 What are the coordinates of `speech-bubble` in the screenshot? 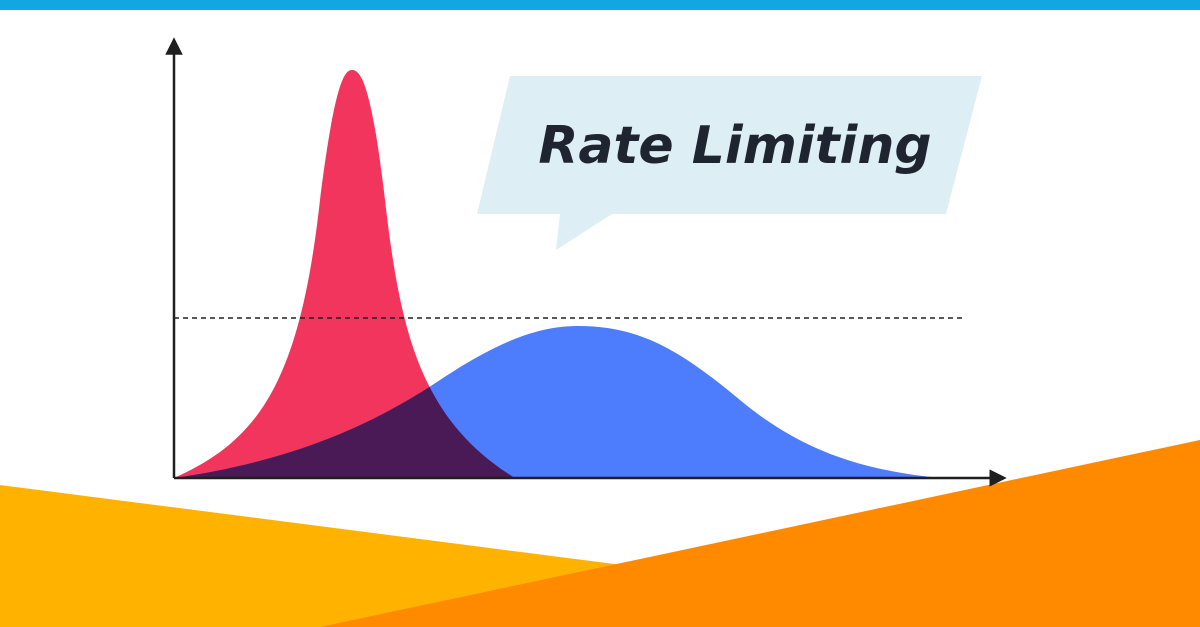 It's located at (729, 163).